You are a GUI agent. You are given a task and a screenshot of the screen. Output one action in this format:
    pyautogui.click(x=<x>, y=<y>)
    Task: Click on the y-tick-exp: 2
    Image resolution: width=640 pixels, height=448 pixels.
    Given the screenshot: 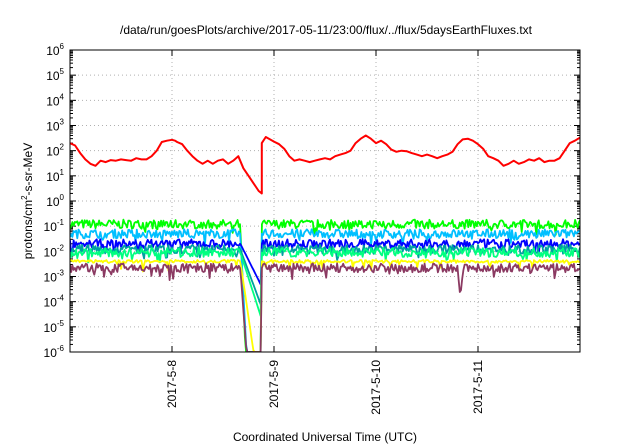 What is the action you would take?
    pyautogui.click(x=62, y=147)
    